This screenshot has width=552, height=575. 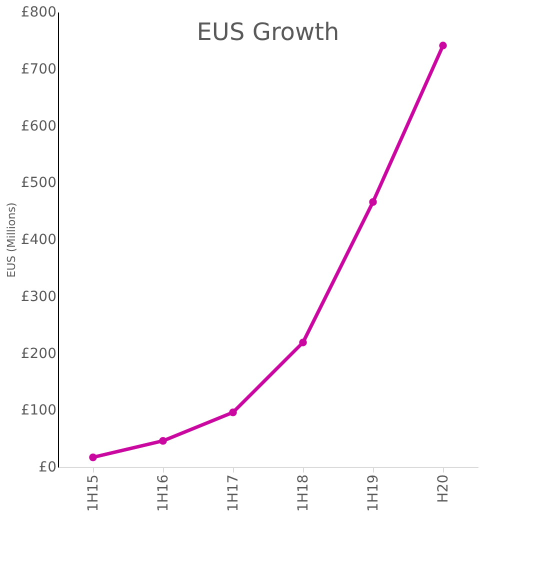 What do you see at coordinates (304, 493) in the screenshot?
I see `x-tick-label: 1H18` at bounding box center [304, 493].